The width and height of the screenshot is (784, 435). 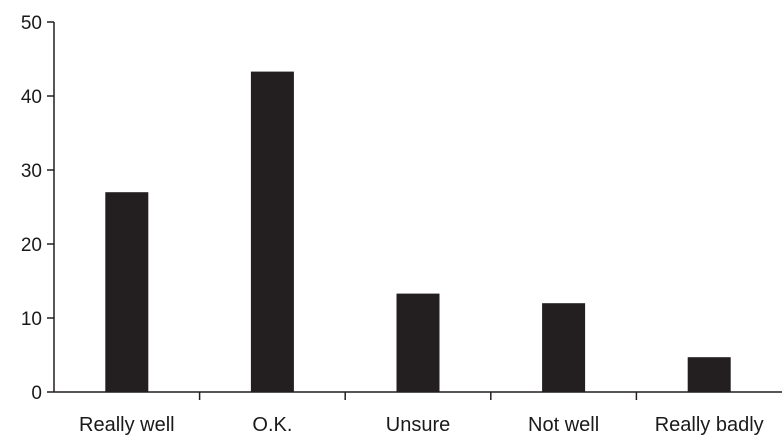 I want to click on y-tick-label-0: 0, so click(x=36, y=393).